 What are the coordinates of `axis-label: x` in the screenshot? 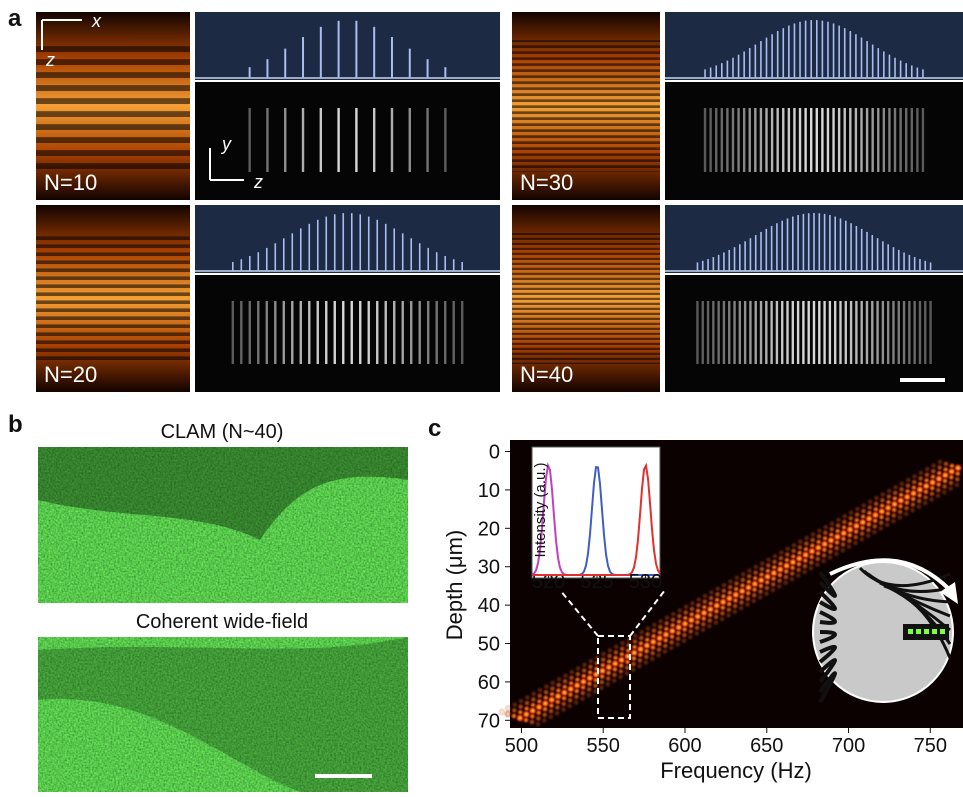 It's located at (96, 21).